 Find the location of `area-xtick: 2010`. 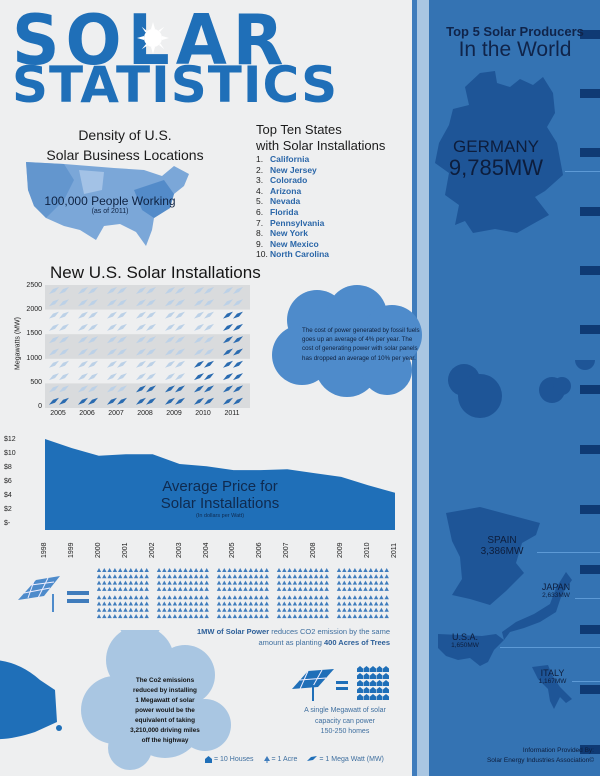

area-xtick: 2010 is located at coordinates (368, 550).